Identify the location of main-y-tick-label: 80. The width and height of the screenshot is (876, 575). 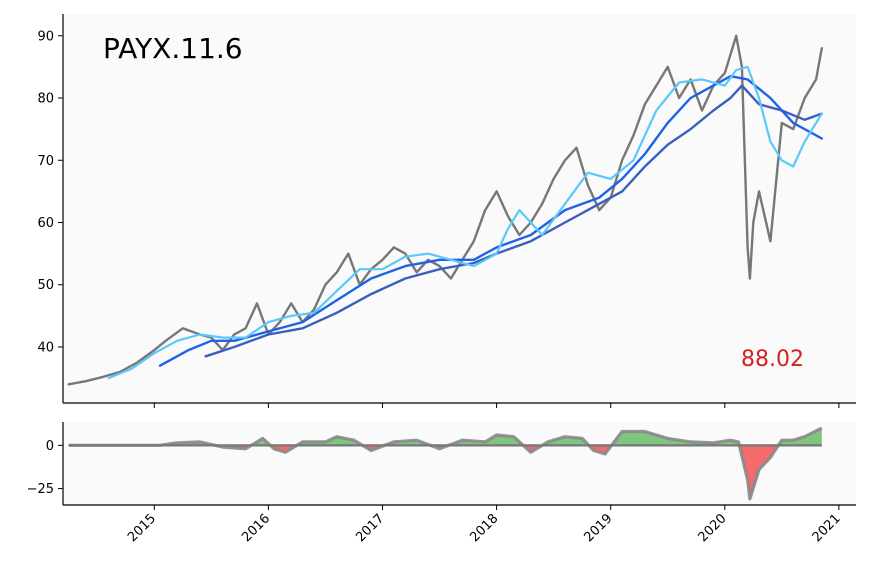
(45, 99).